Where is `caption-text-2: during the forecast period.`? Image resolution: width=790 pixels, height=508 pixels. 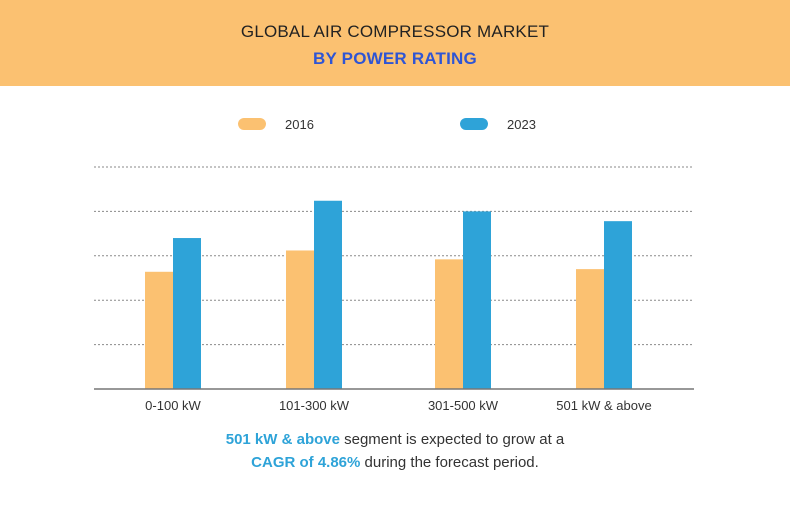
caption-text-2: during the forecast period. is located at coordinates (449, 462).